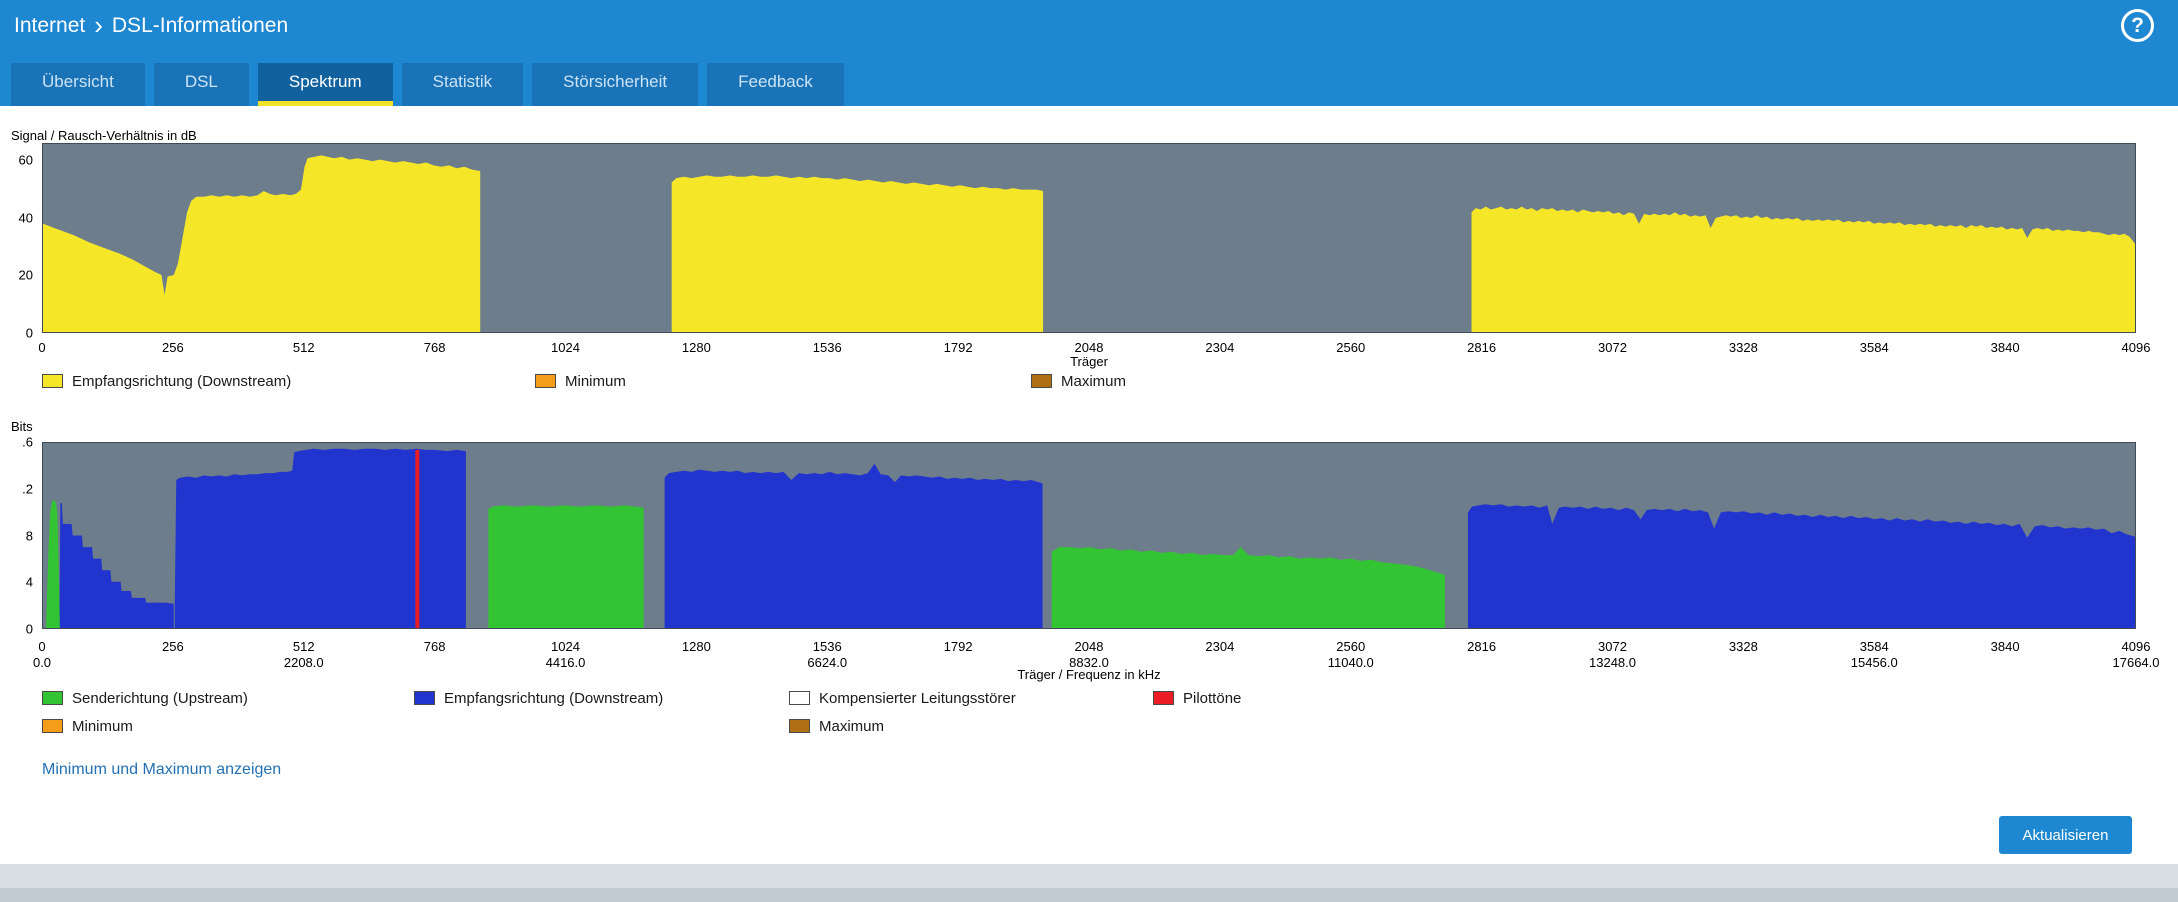 The image size is (2178, 902). I want to click on show-minmax-link: Minimum und Maximum anzeigen, so click(162, 769).